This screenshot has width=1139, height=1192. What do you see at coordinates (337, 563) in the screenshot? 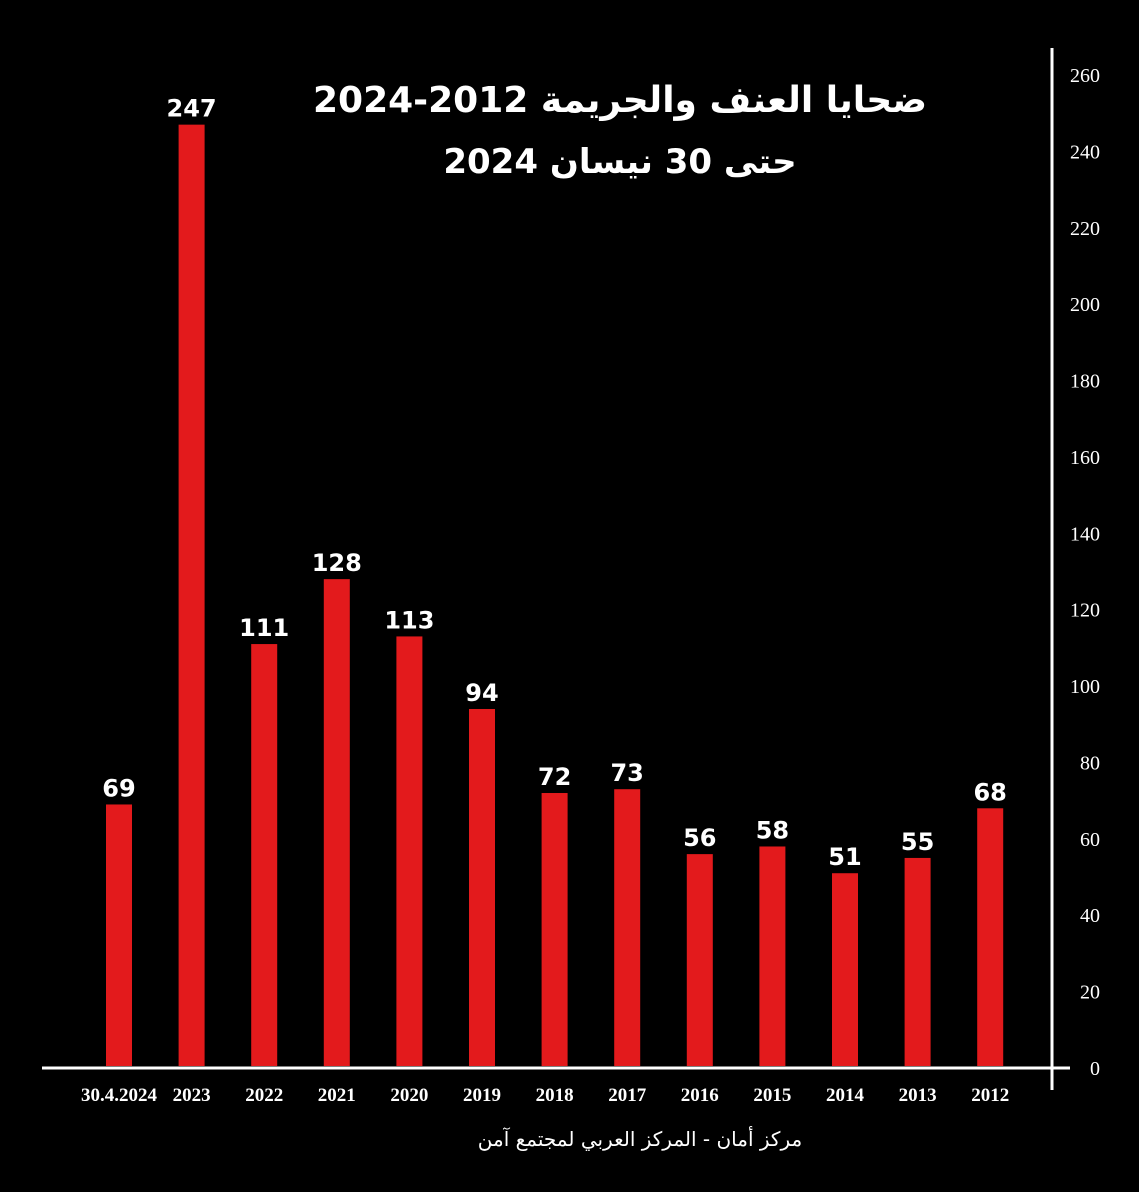
I see `bar-value-label: 128` at bounding box center [337, 563].